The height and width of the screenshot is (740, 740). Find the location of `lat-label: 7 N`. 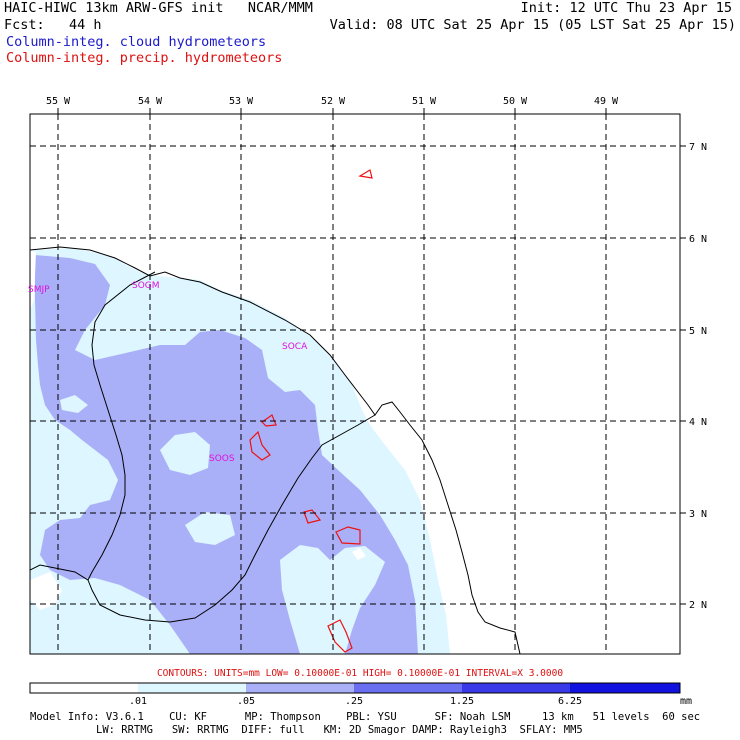

lat-label: 7 N is located at coordinates (698, 147).